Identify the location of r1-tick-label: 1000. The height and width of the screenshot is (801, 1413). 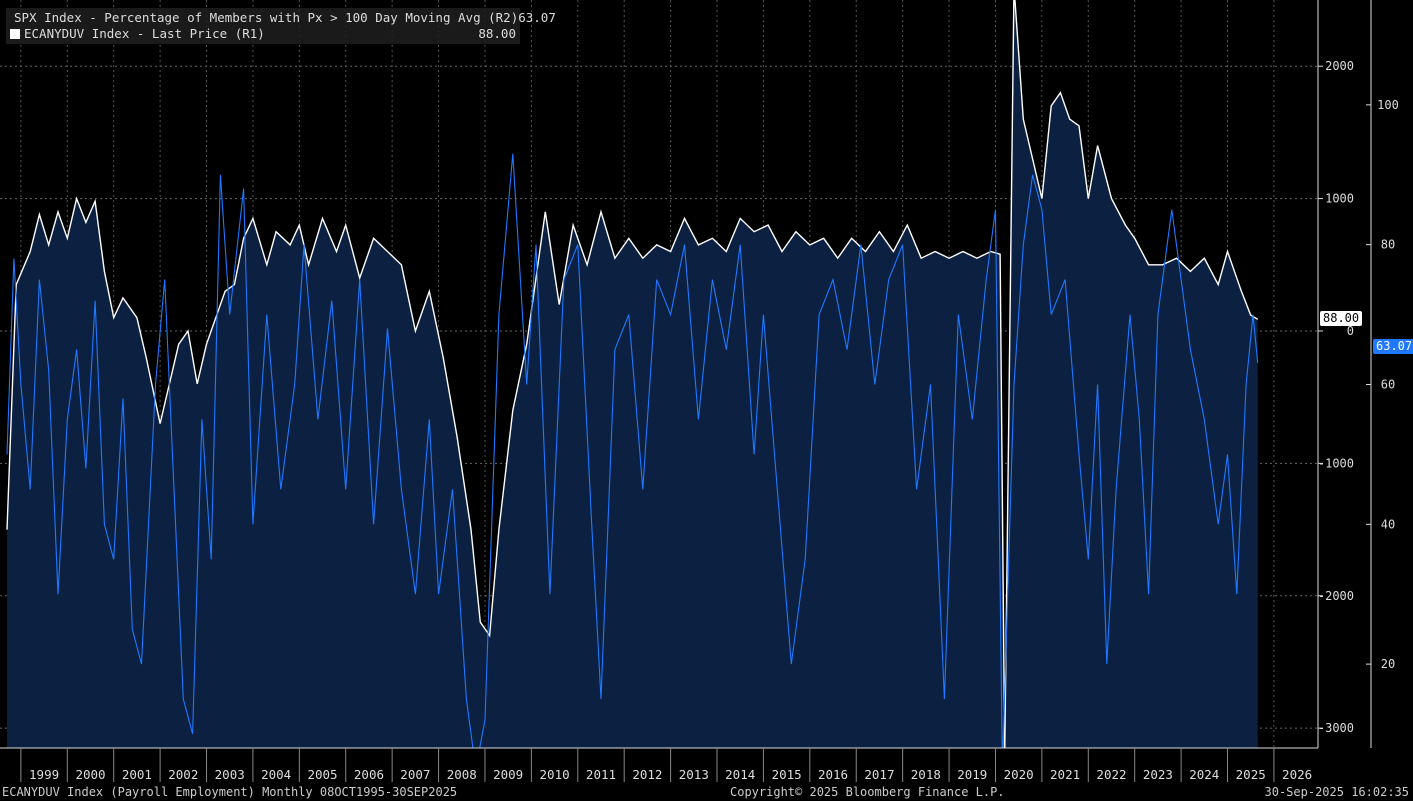
(1339, 199).